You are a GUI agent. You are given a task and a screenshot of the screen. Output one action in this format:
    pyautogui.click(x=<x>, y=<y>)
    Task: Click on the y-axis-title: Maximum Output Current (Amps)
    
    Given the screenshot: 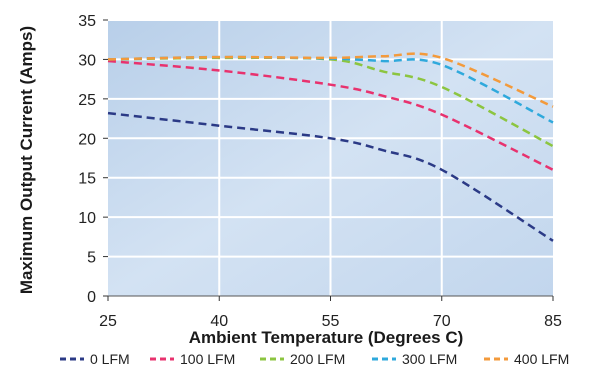 What is the action you would take?
    pyautogui.click(x=26, y=160)
    